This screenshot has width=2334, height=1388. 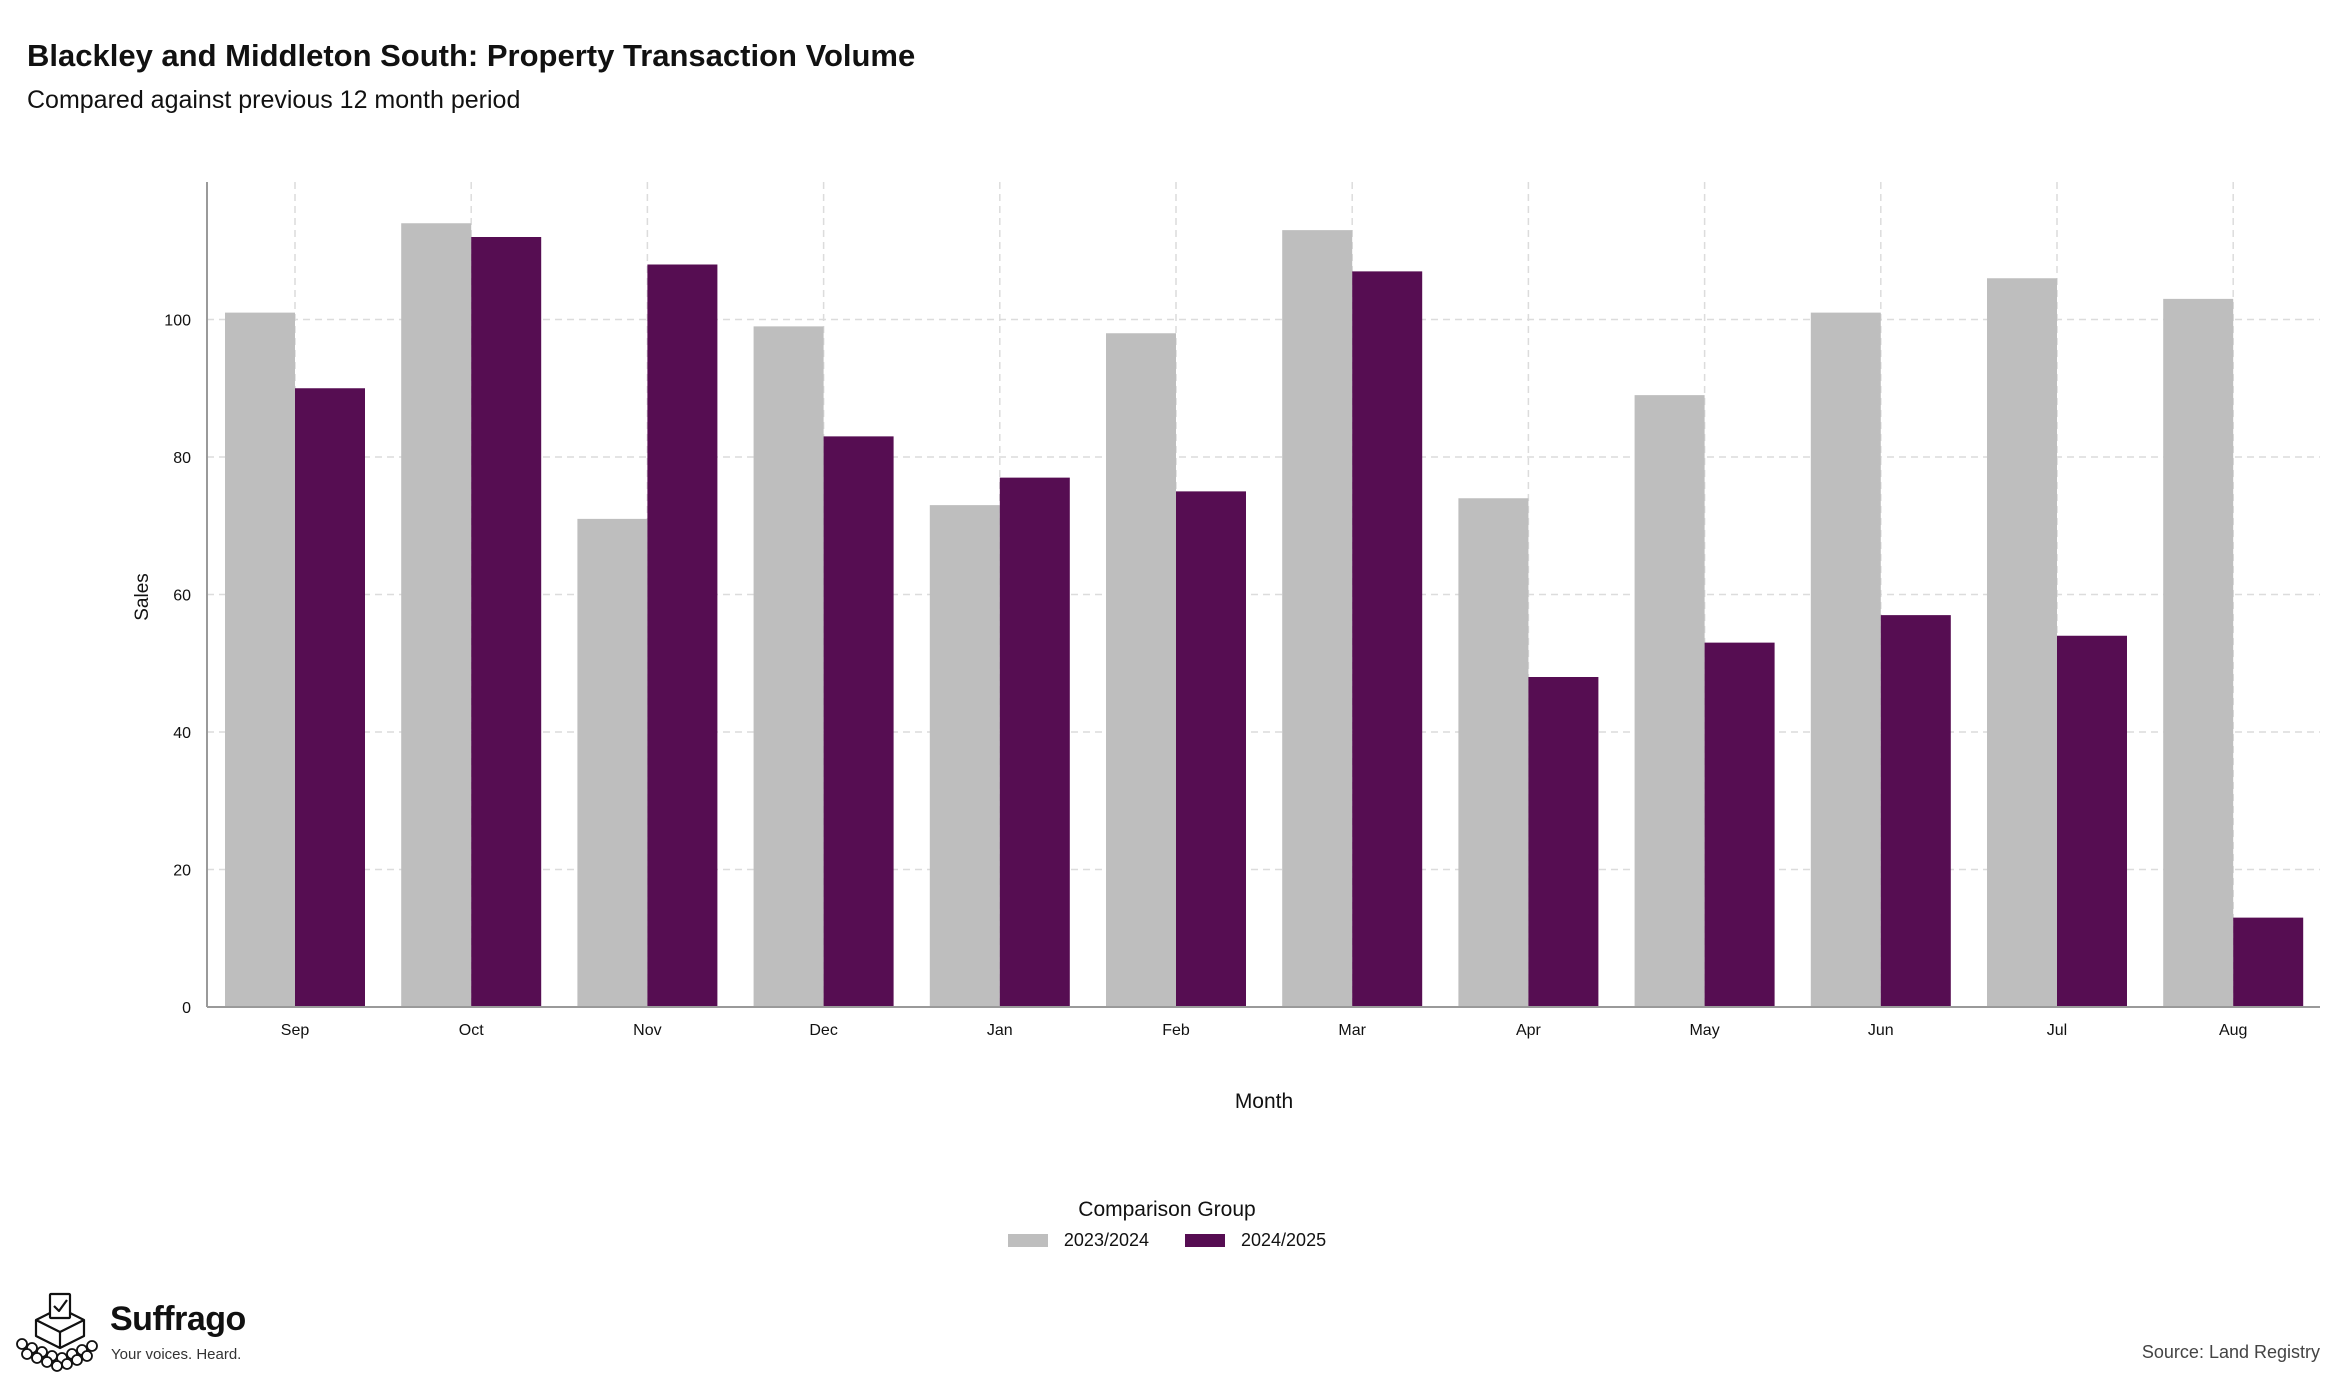 I want to click on legend: Comparison Group 2023/2024 2024/2025, so click(x=1167, y=1224).